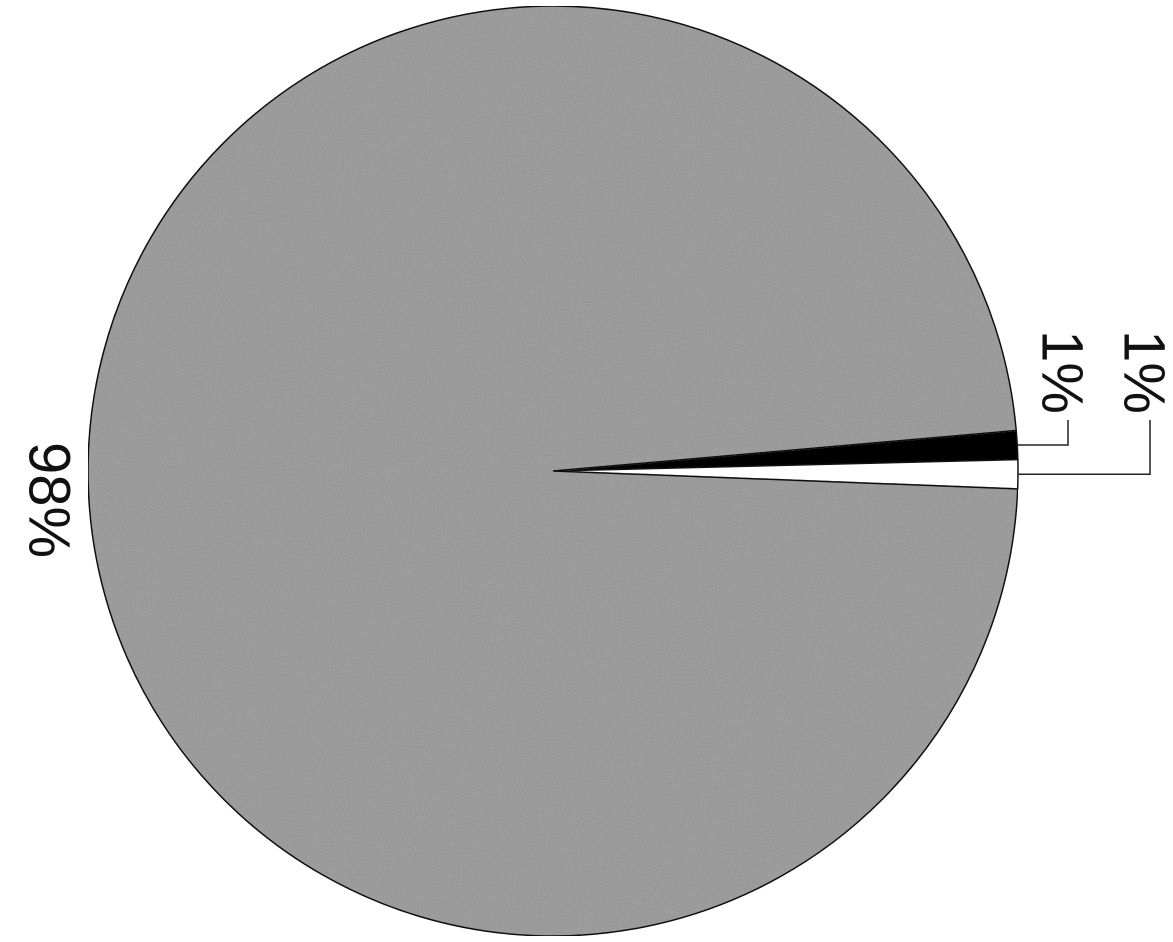 Image resolution: width=1173 pixels, height=942 pixels. I want to click on data-label: 98%, so click(49, 500).